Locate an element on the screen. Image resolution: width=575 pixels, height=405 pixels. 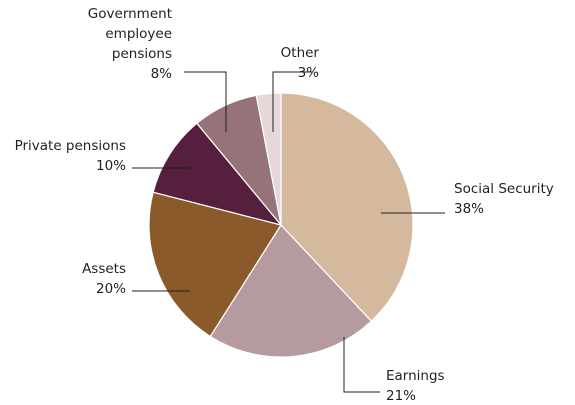
slice-value-label: 20% is located at coordinates (111, 289).